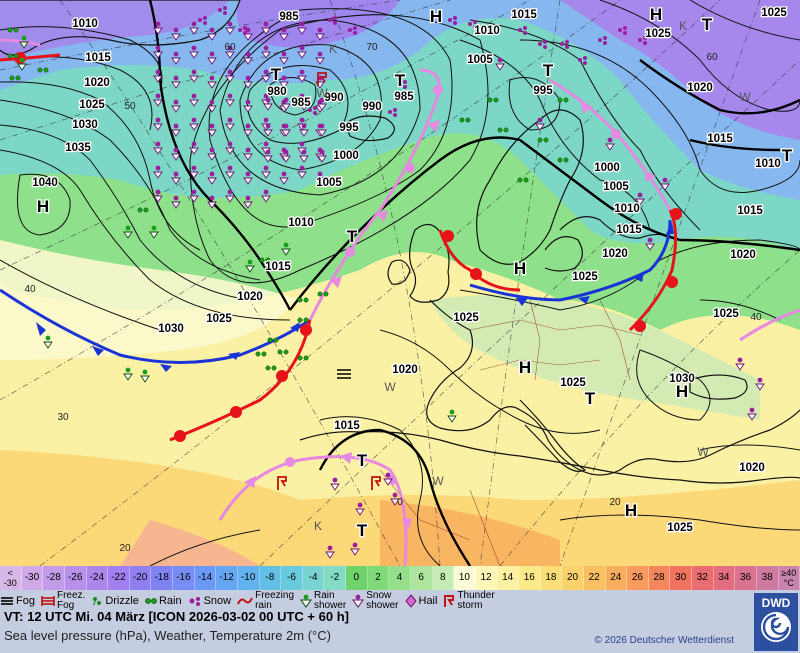  Describe the element at coordinates (767, 577) in the screenshot. I see `scale-cell-label: 38` at that location.